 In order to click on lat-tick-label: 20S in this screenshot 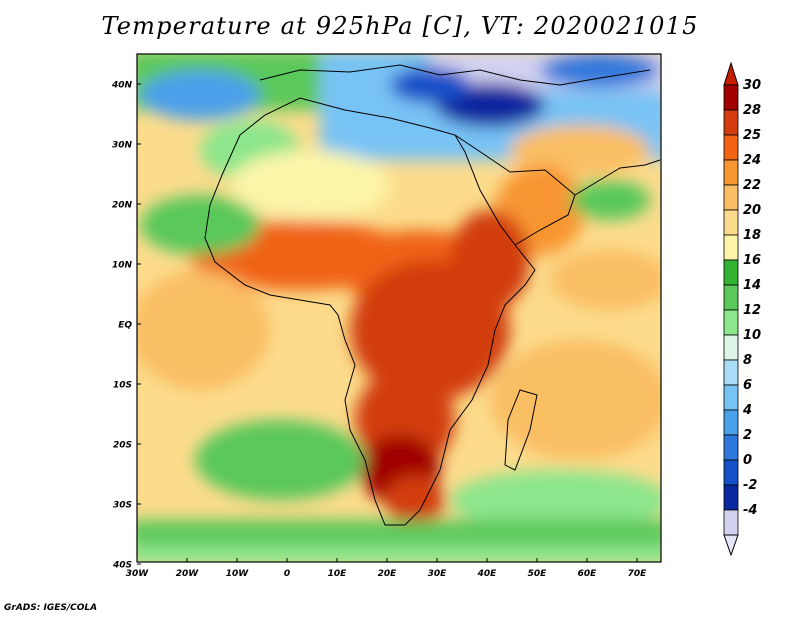, I will do `click(122, 446)`.